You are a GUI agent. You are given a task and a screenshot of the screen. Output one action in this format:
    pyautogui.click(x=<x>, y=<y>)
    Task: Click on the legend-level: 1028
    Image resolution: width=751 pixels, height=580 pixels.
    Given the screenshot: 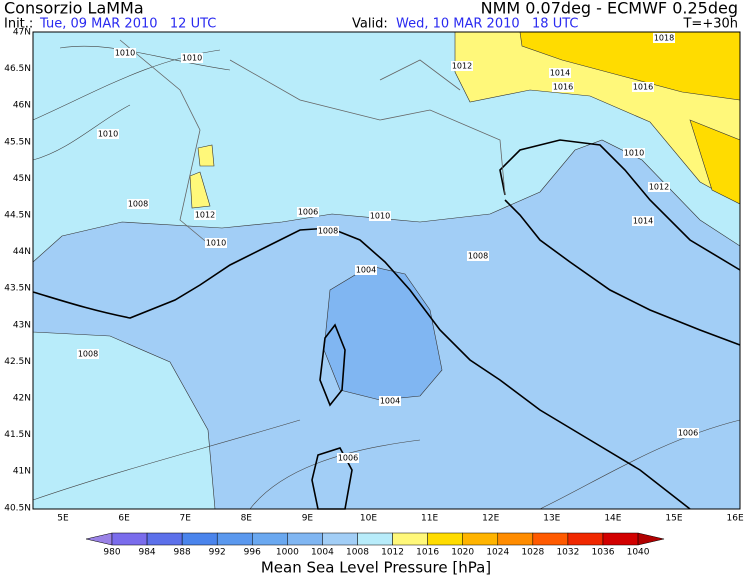 What is the action you would take?
    pyautogui.click(x=532, y=553)
    